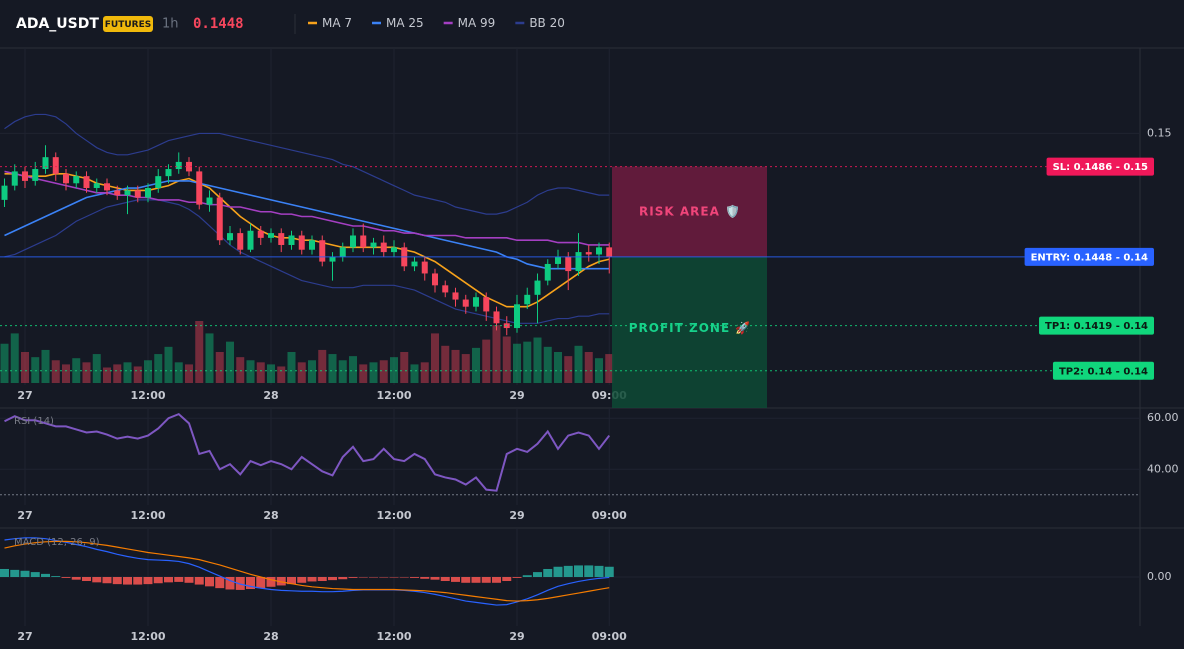  What do you see at coordinates (393, 395) in the screenshot?
I see `x-tick-label: 12:00` at bounding box center [393, 395].